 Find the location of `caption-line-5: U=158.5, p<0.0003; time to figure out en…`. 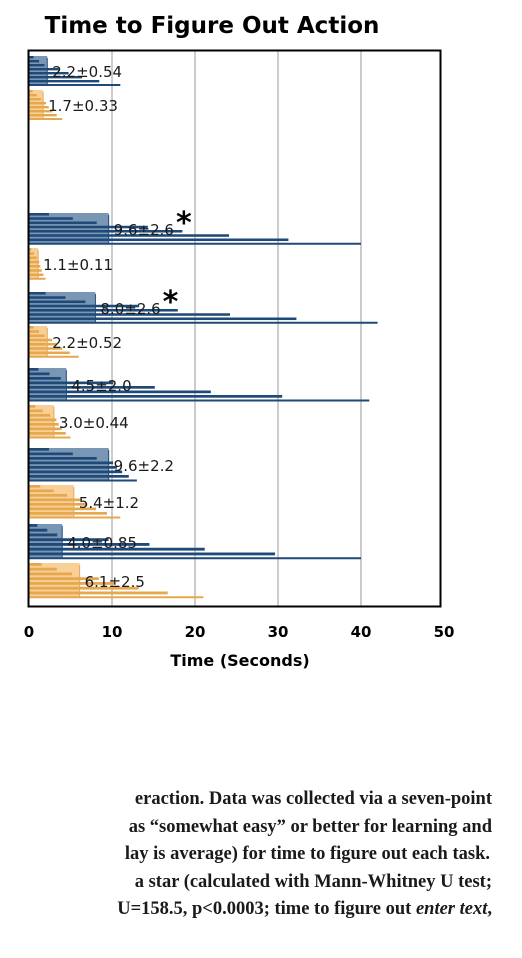

caption-line-5: U=158.5, p<0.0003; time to figure out en… is located at coordinates (261, 910).